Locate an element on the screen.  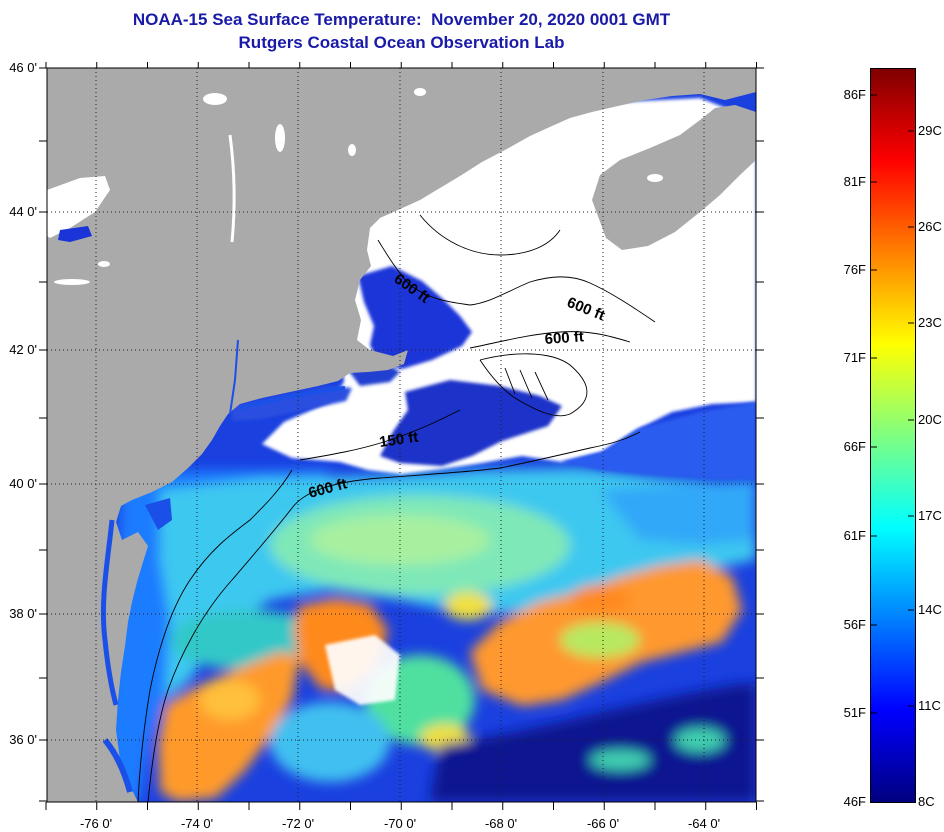
longitude-label: -72 0' is located at coordinates (298, 823).